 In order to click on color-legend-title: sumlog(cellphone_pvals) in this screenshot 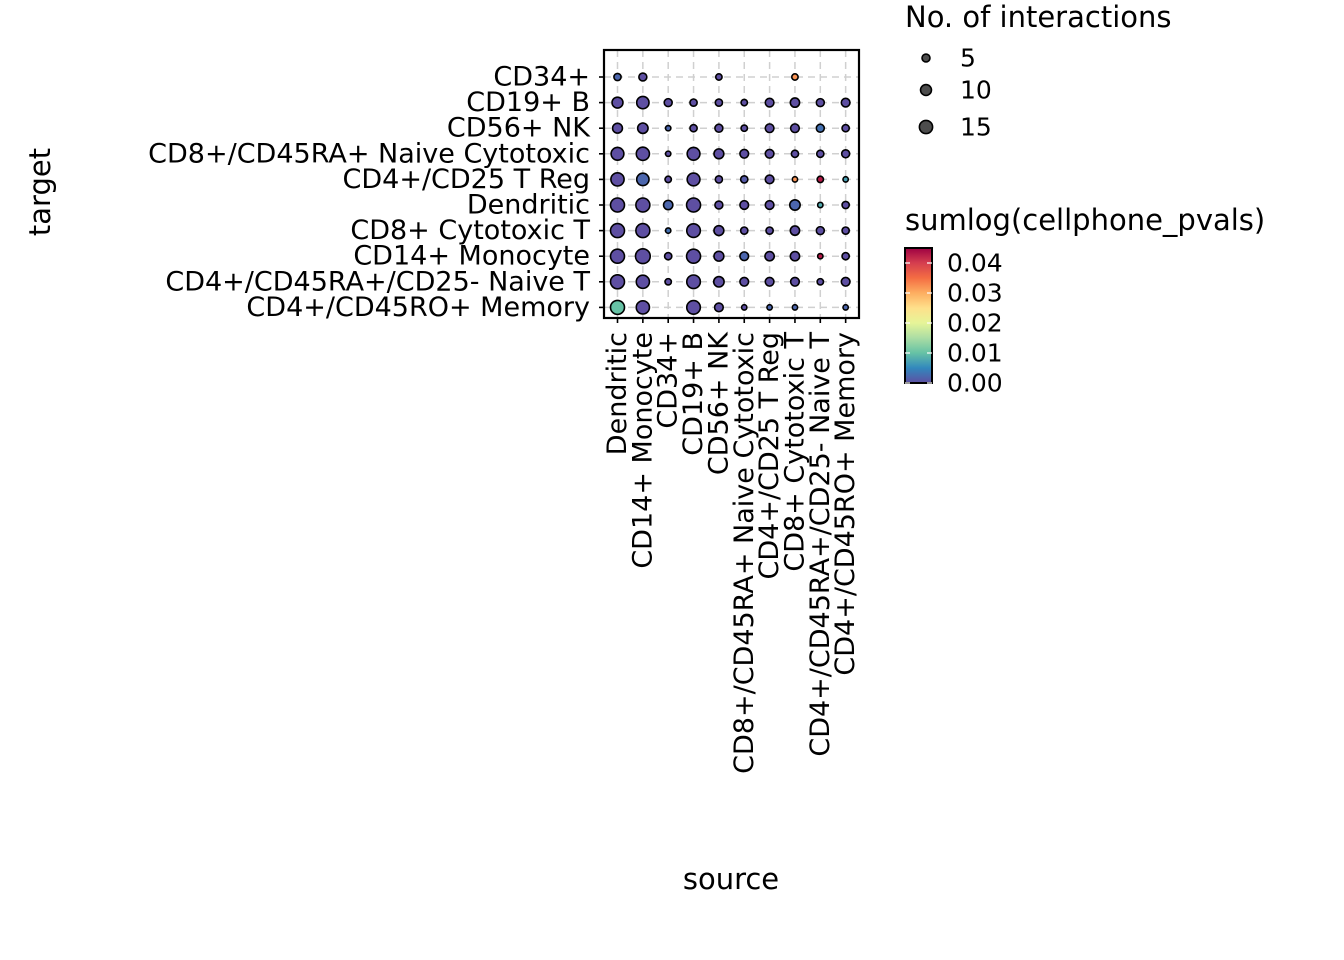, I will do `click(1085, 220)`.